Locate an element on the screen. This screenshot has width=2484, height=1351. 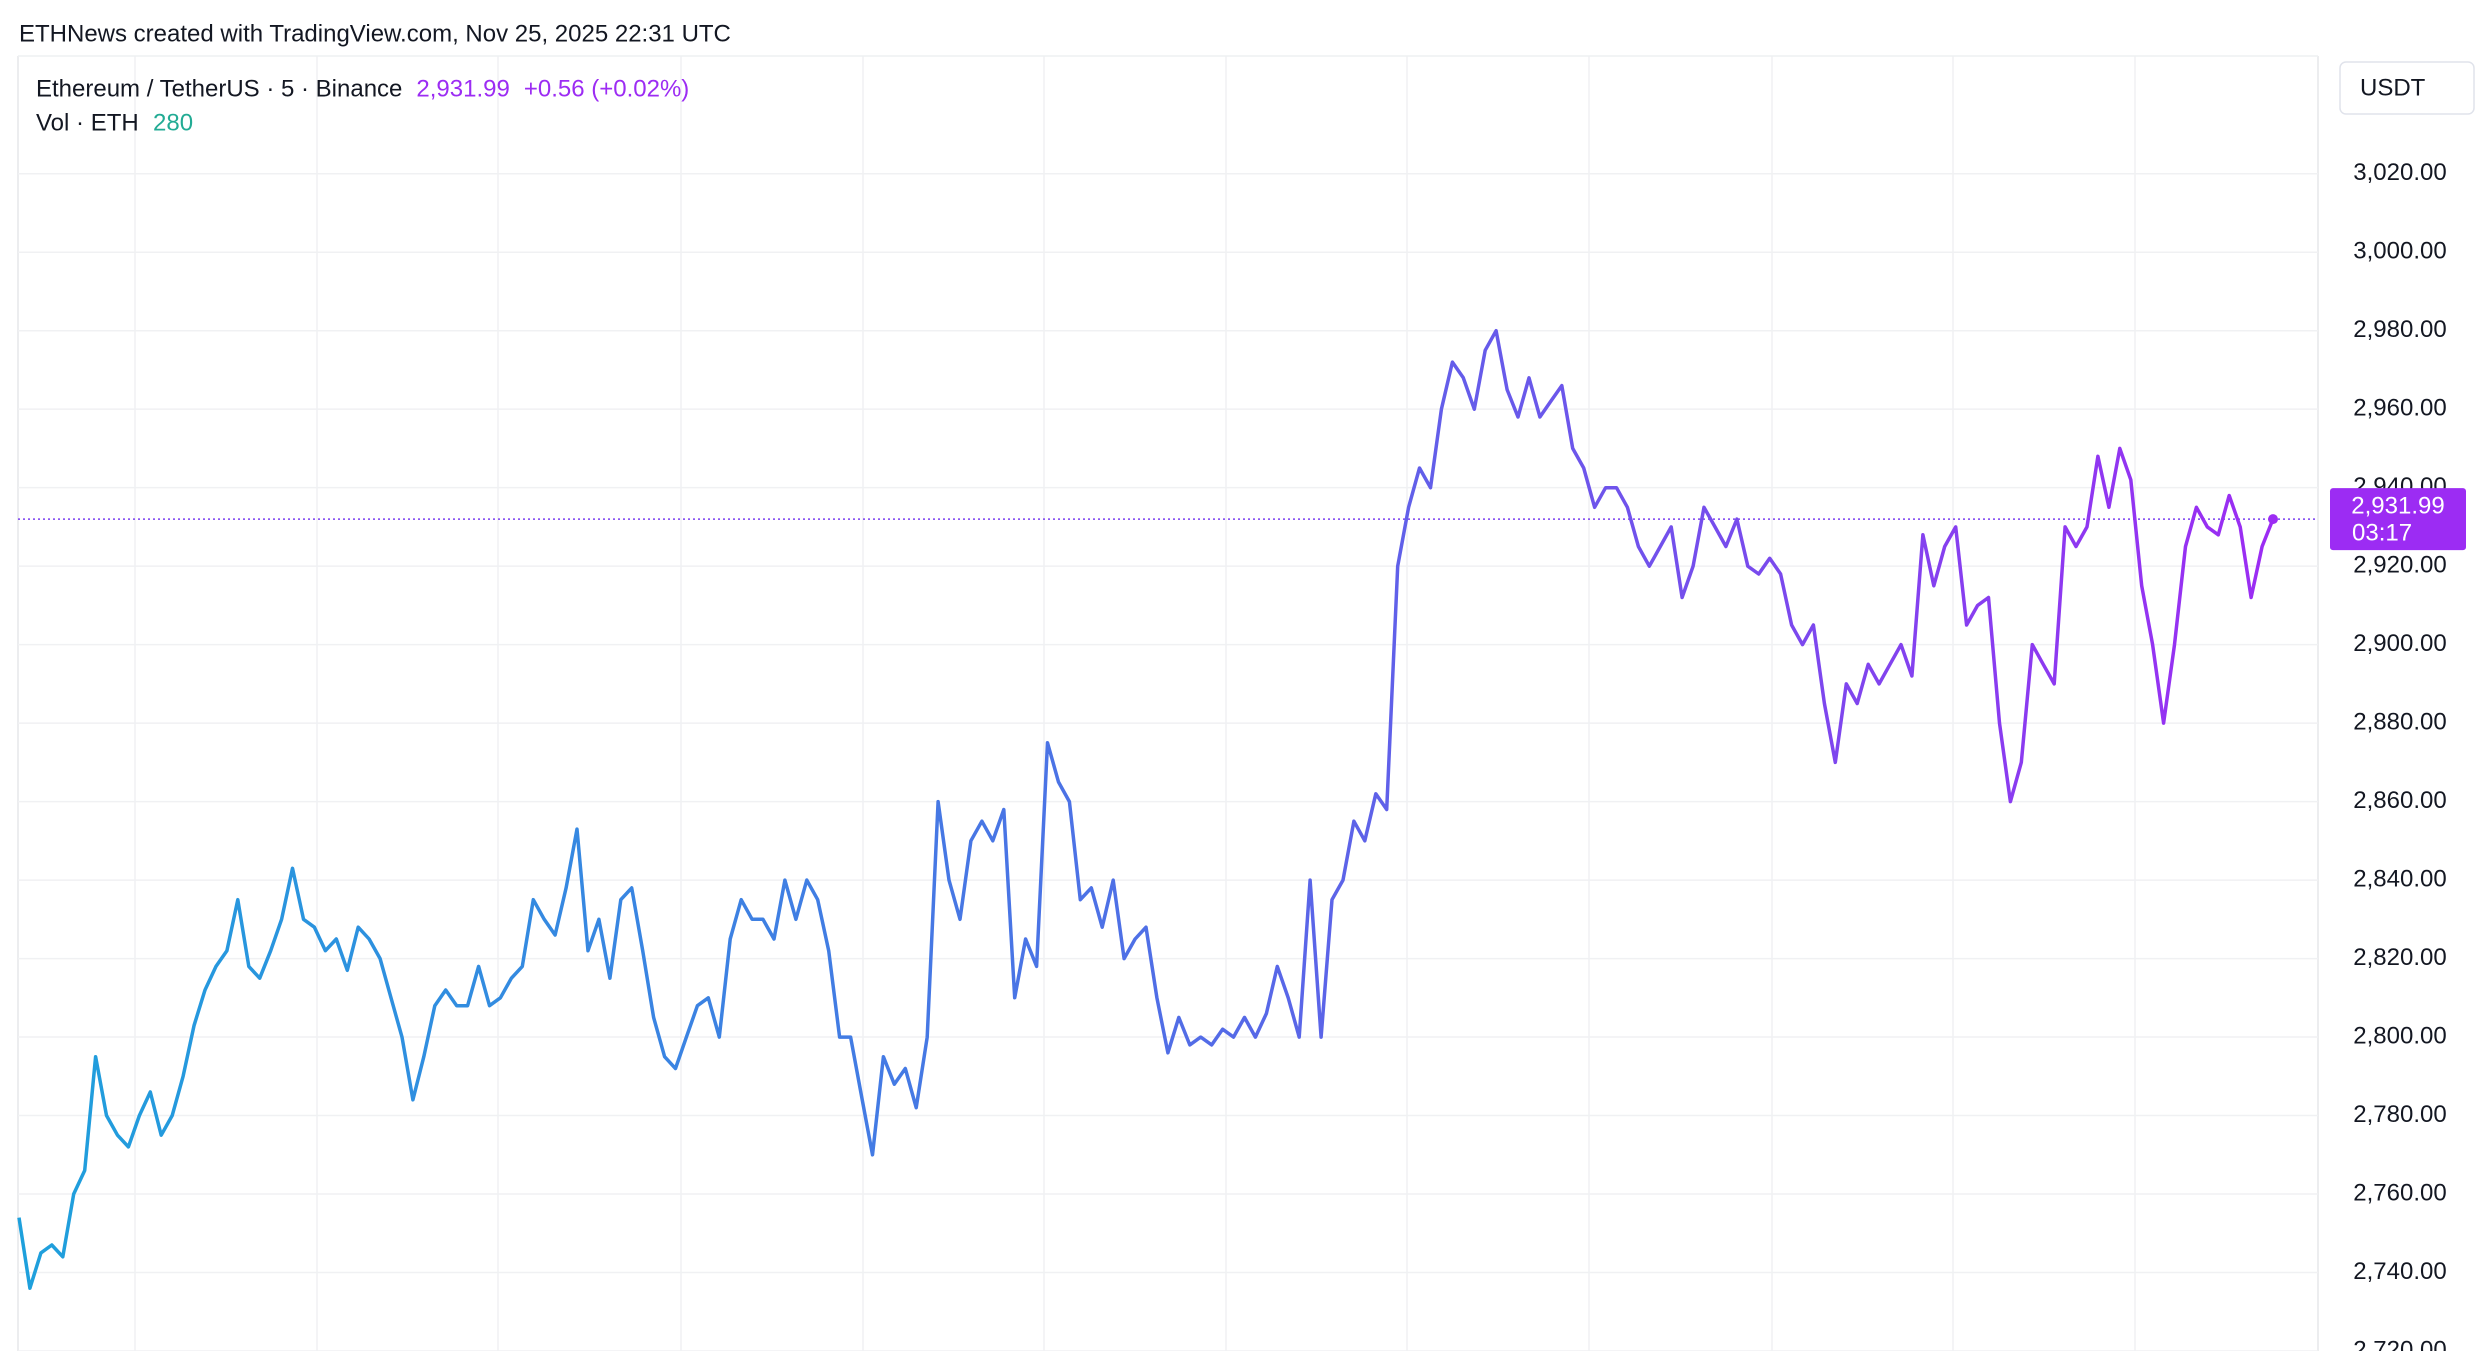
y-tick-label: 3,020.00 is located at coordinates (2399, 172).